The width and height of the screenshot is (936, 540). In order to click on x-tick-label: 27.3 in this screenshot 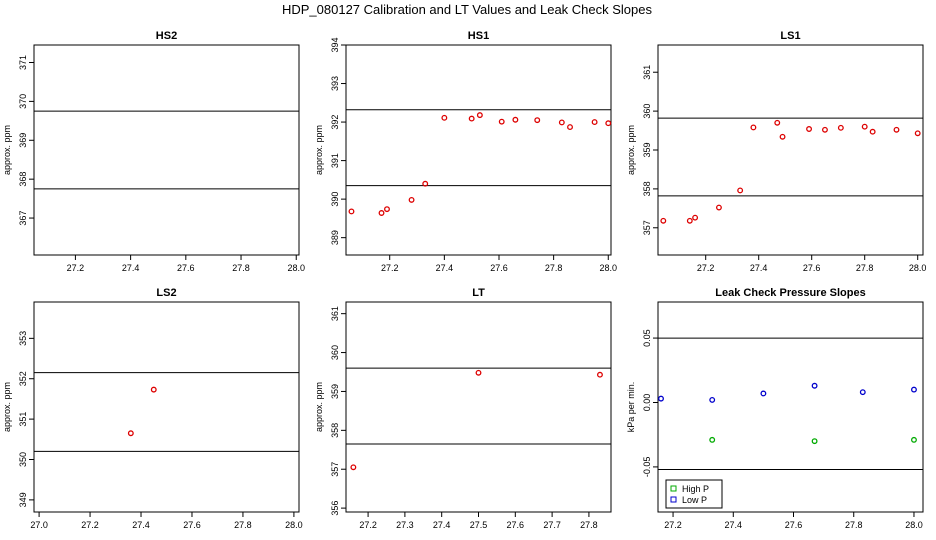, I will do `click(405, 525)`.